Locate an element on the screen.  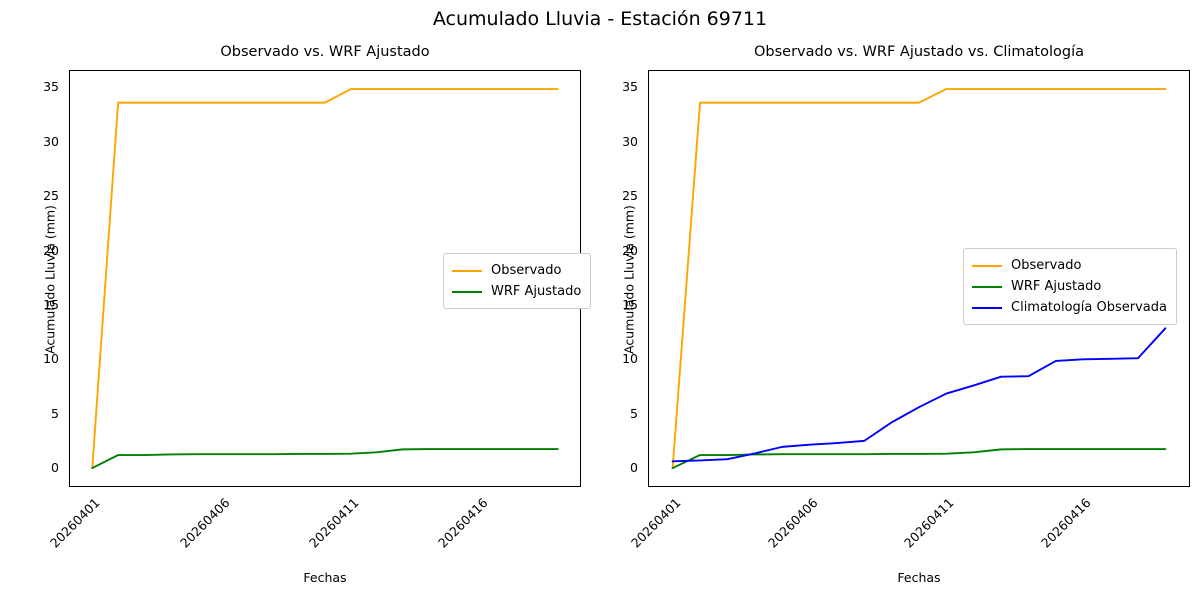
subplot-right-xlabel: Fechas is located at coordinates (919, 577).